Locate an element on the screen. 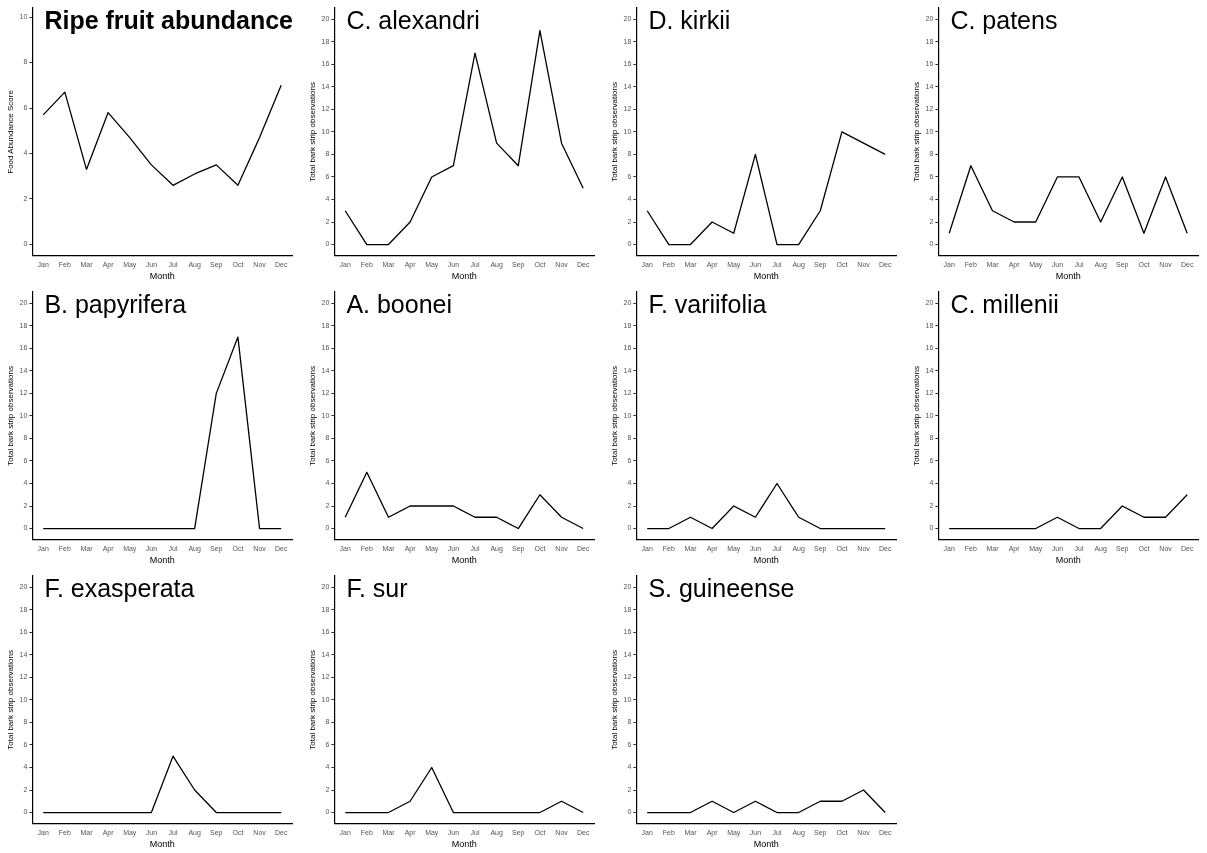  chart-title: C. patens is located at coordinates (1004, 20).